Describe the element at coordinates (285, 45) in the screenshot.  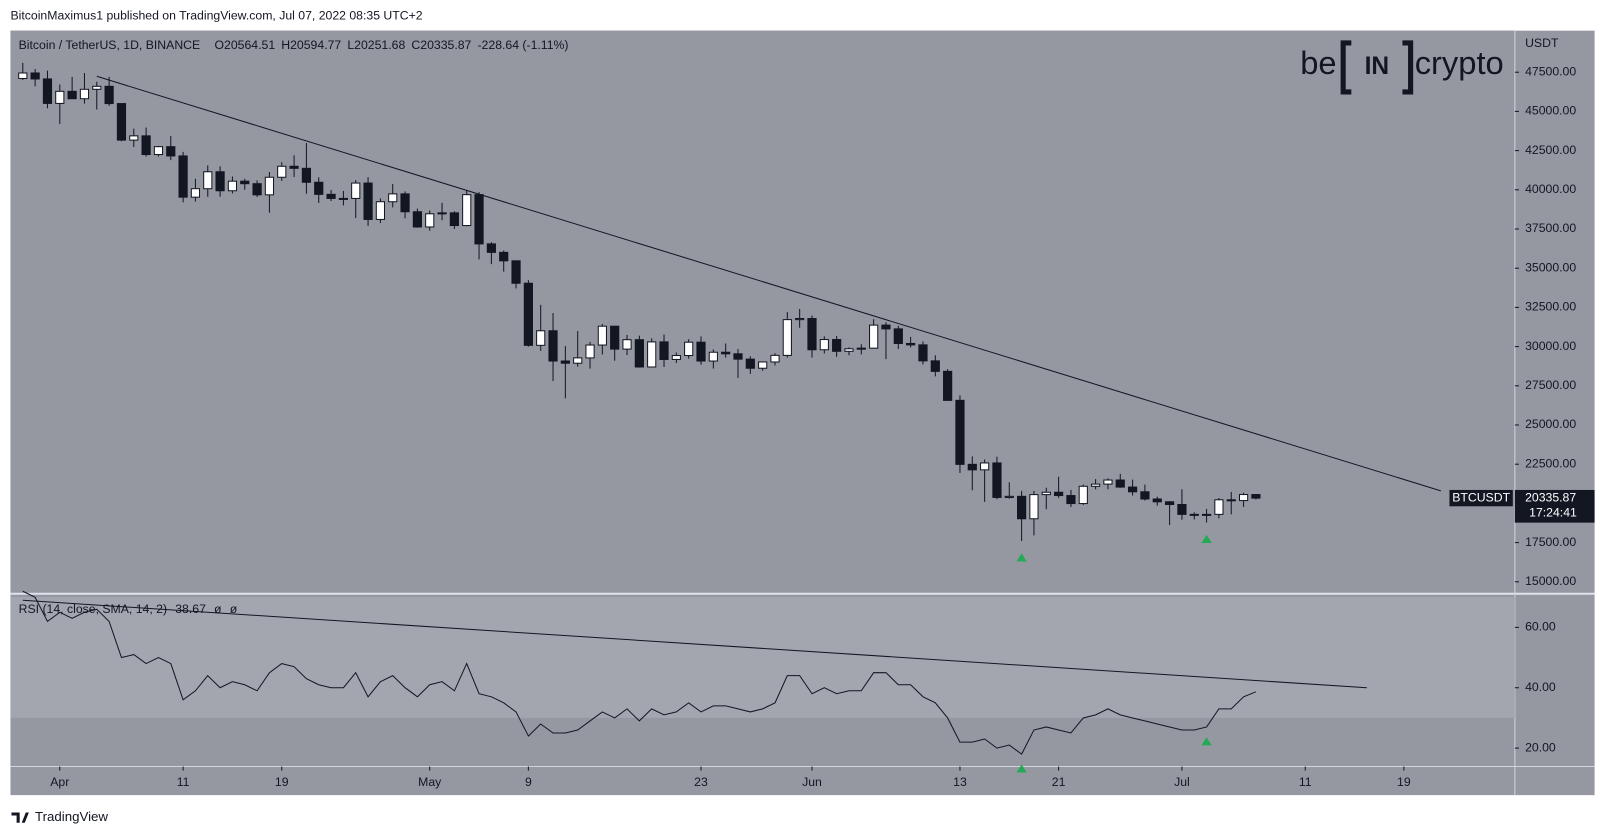
I see `legend-item: H` at that location.